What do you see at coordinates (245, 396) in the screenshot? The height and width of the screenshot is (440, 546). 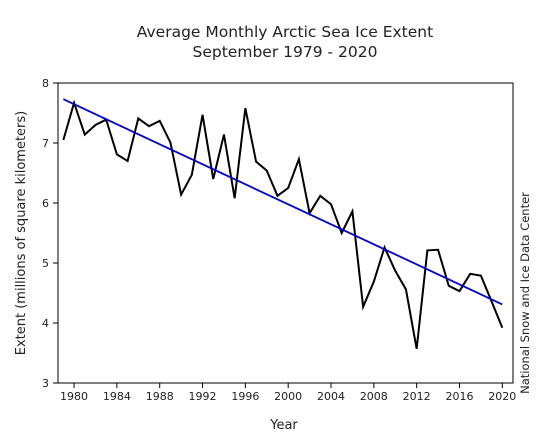 I see `x-tick-label: 1996` at bounding box center [245, 396].